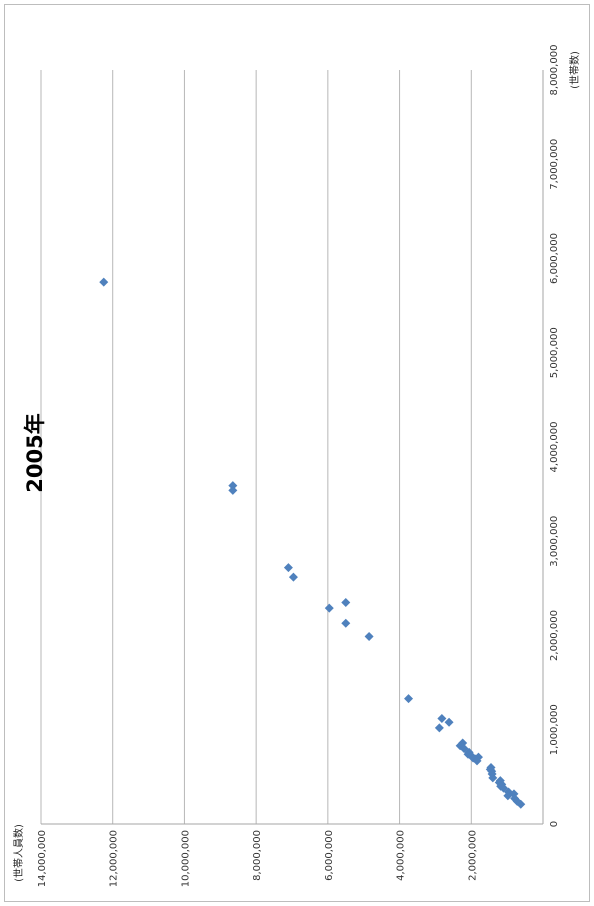  What do you see at coordinates (472, 855) in the screenshot?
I see `y-tick-label: 2,000,000` at bounding box center [472, 855].